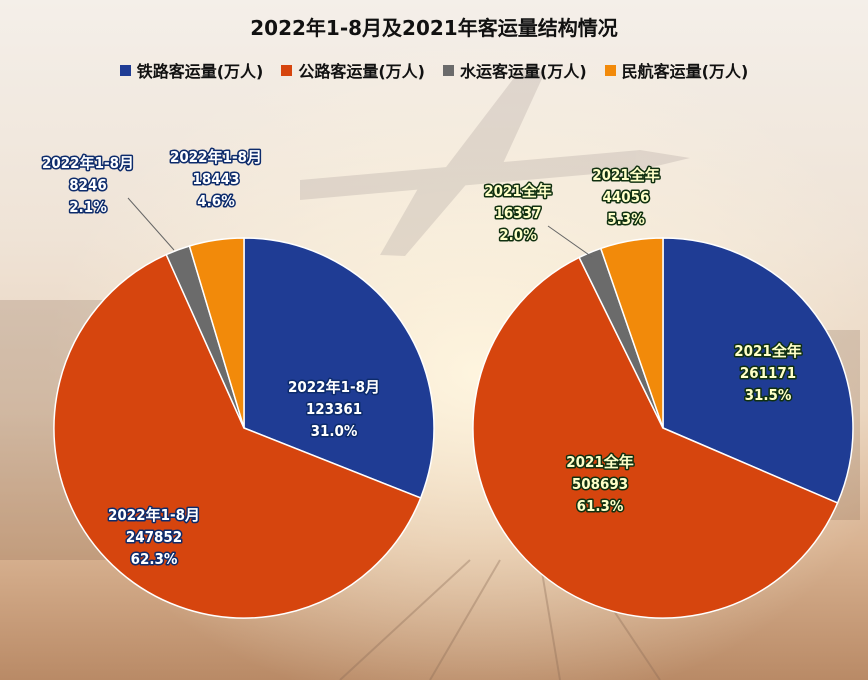 The width and height of the screenshot is (868, 680). I want to click on legend-item-water: 水运客运量(万人), so click(515, 70).